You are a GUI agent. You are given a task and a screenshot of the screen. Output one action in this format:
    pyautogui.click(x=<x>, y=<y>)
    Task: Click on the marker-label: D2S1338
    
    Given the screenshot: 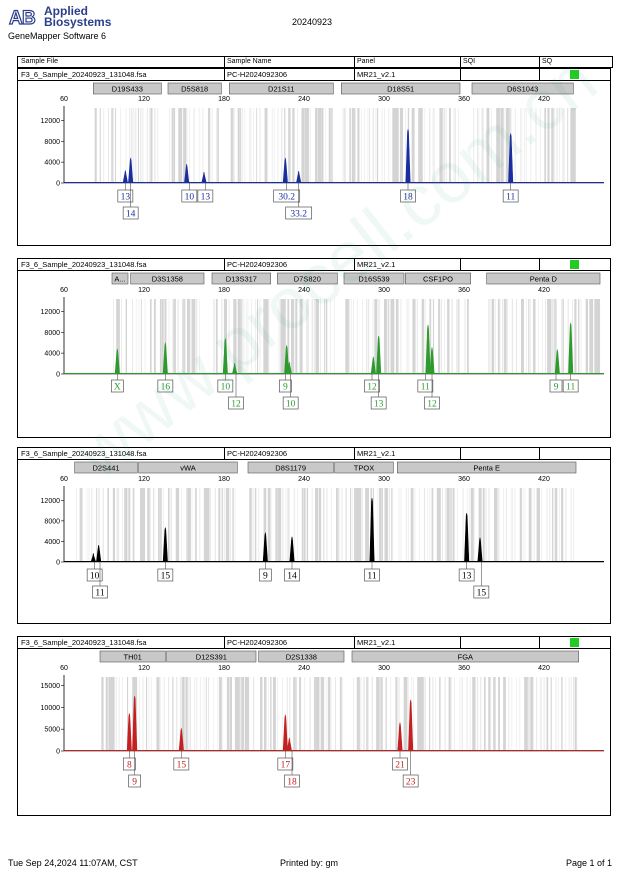 What is the action you would take?
    pyautogui.click(x=301, y=657)
    